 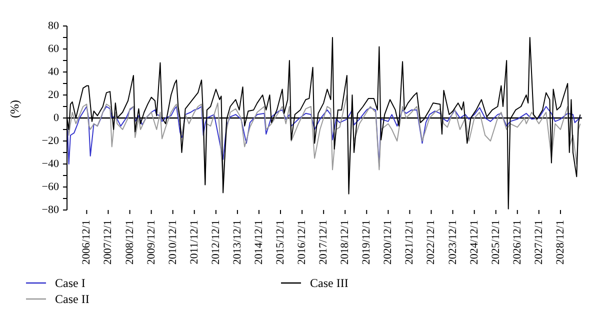 I want to click on x-tick-label: 2013/12/1, so click(x=237, y=242).